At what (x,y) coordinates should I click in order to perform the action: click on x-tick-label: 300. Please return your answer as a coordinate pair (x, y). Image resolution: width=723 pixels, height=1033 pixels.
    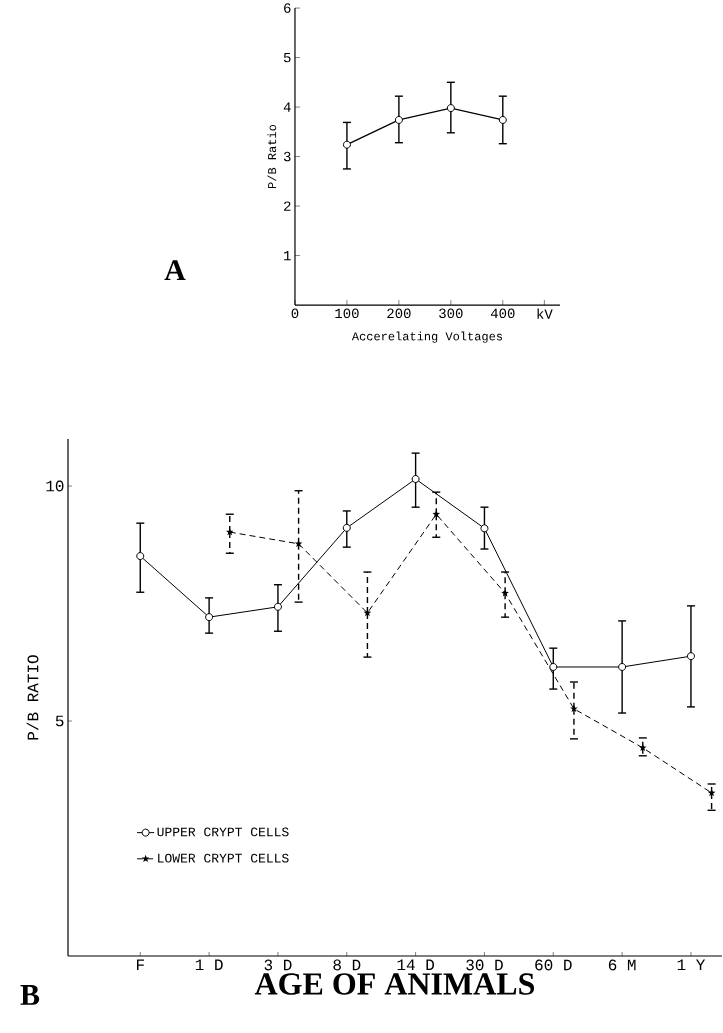
    Looking at the image, I should click on (451, 313).